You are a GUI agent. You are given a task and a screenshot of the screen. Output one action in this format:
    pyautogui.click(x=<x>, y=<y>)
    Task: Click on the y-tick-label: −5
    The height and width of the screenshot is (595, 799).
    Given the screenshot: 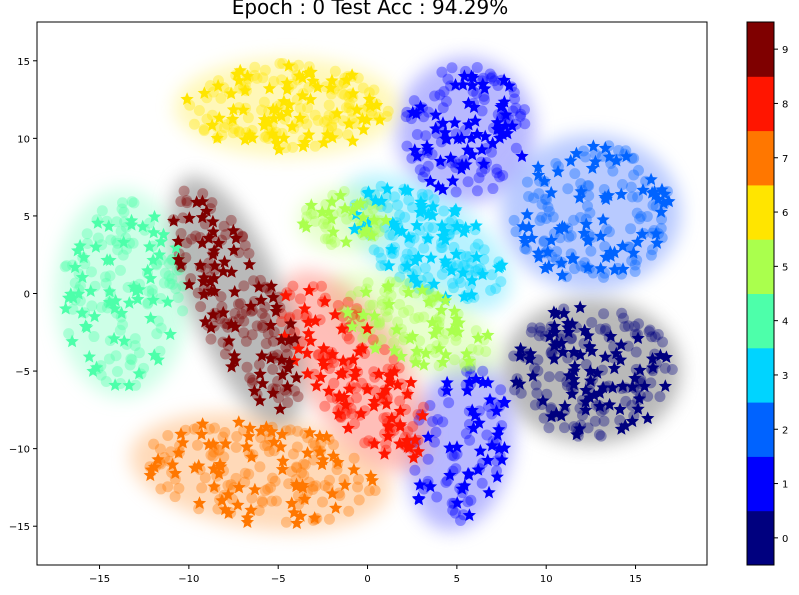 What is the action you would take?
    pyautogui.click(x=22, y=372)
    